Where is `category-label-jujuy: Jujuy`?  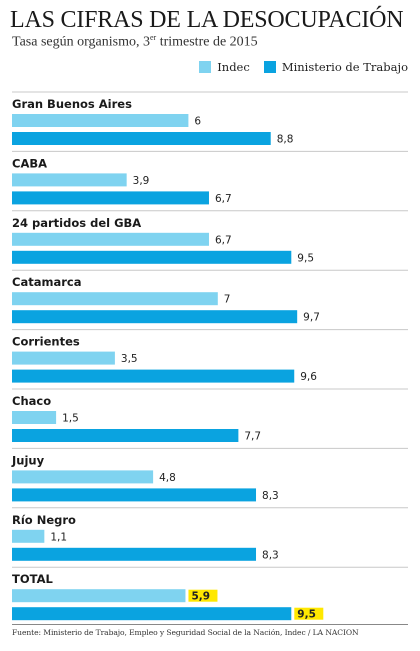 category-label-jujuy: Jujuy is located at coordinates (28, 460).